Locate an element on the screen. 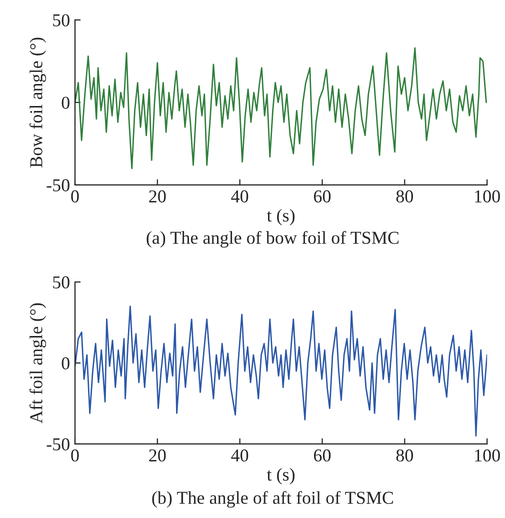 This screenshot has height=518, width=505. text: (a) The angle of bow foil of TSMC is located at coordinates (272, 239).